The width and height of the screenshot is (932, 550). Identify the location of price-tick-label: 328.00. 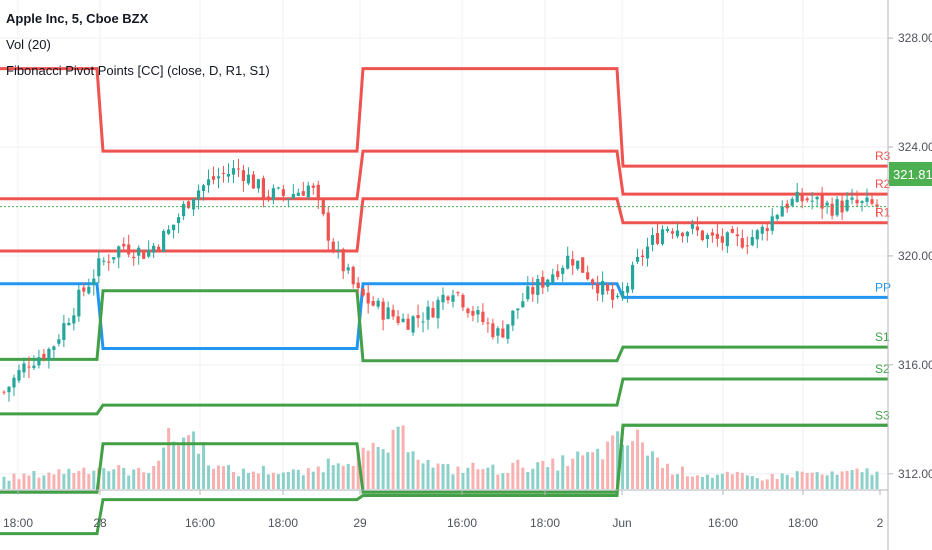
(915, 38).